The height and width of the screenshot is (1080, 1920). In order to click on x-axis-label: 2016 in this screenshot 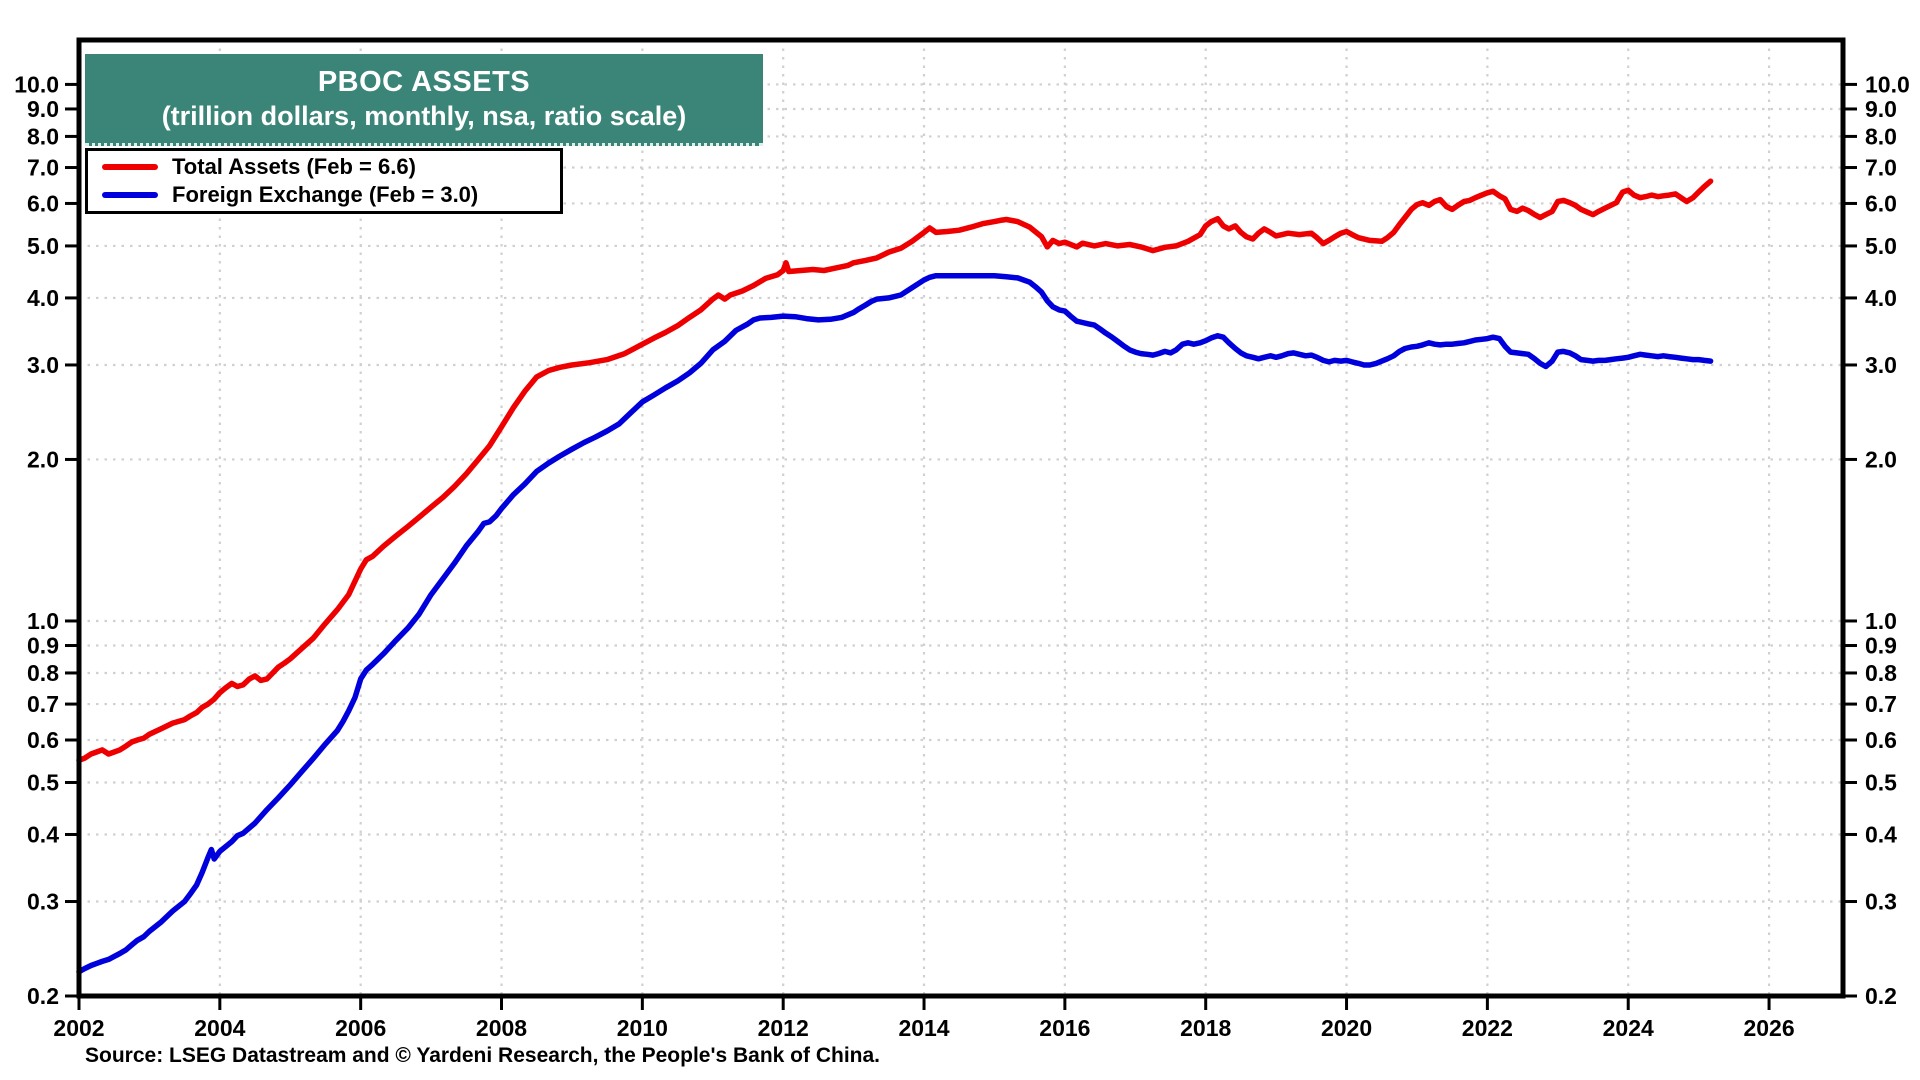, I will do `click(1064, 1028)`.